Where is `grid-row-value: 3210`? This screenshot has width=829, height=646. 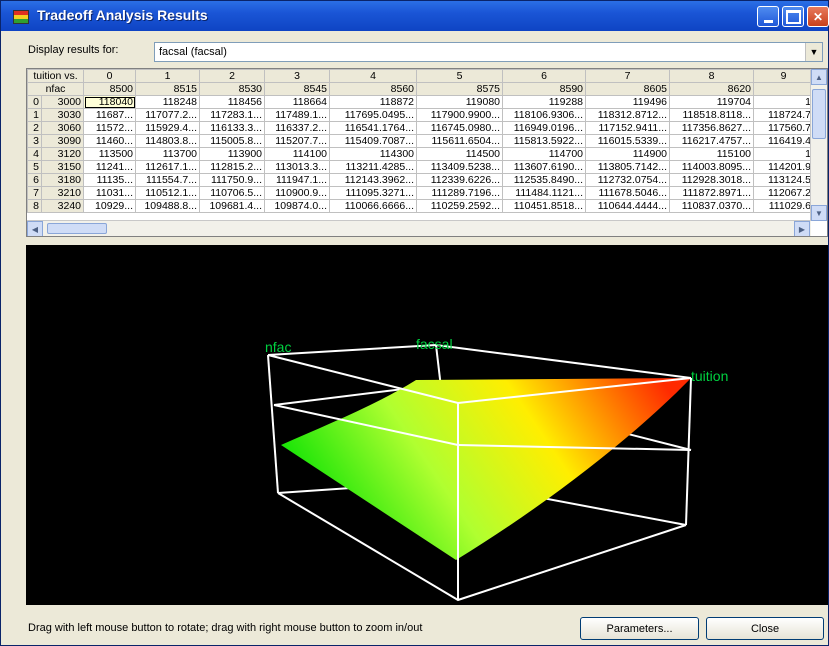 grid-row-value: 3210 is located at coordinates (62, 193).